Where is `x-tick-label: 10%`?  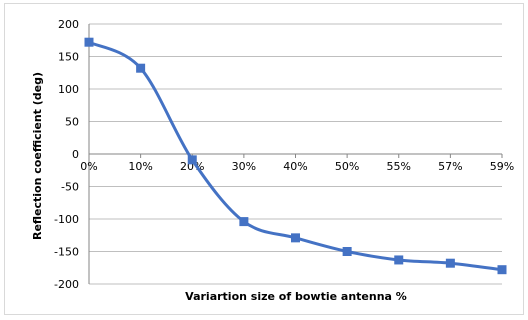
x-tick-label: 10% is located at coordinates (140, 166).